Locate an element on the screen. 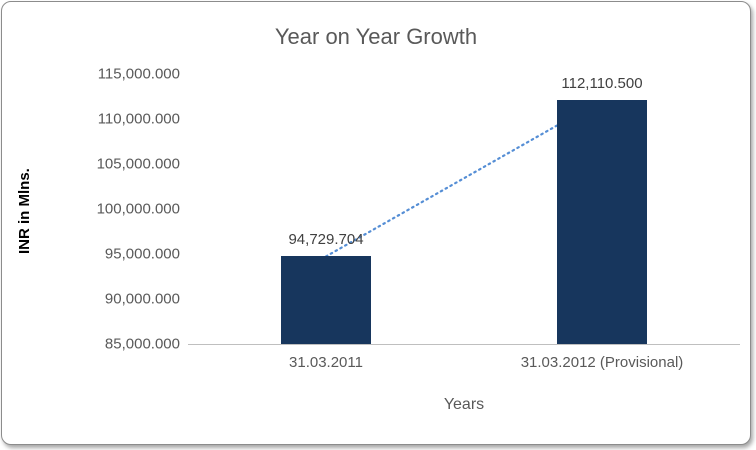 This screenshot has height=450, width=756. y-tick-label: 85,000.000 is located at coordinates (142, 344).